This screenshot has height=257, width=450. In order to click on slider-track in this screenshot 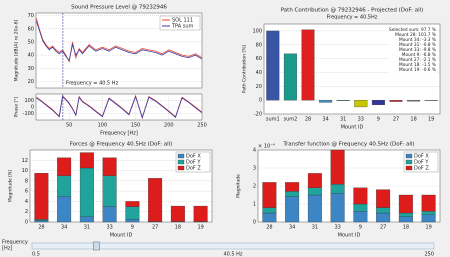, I will do `click(233, 246)`.